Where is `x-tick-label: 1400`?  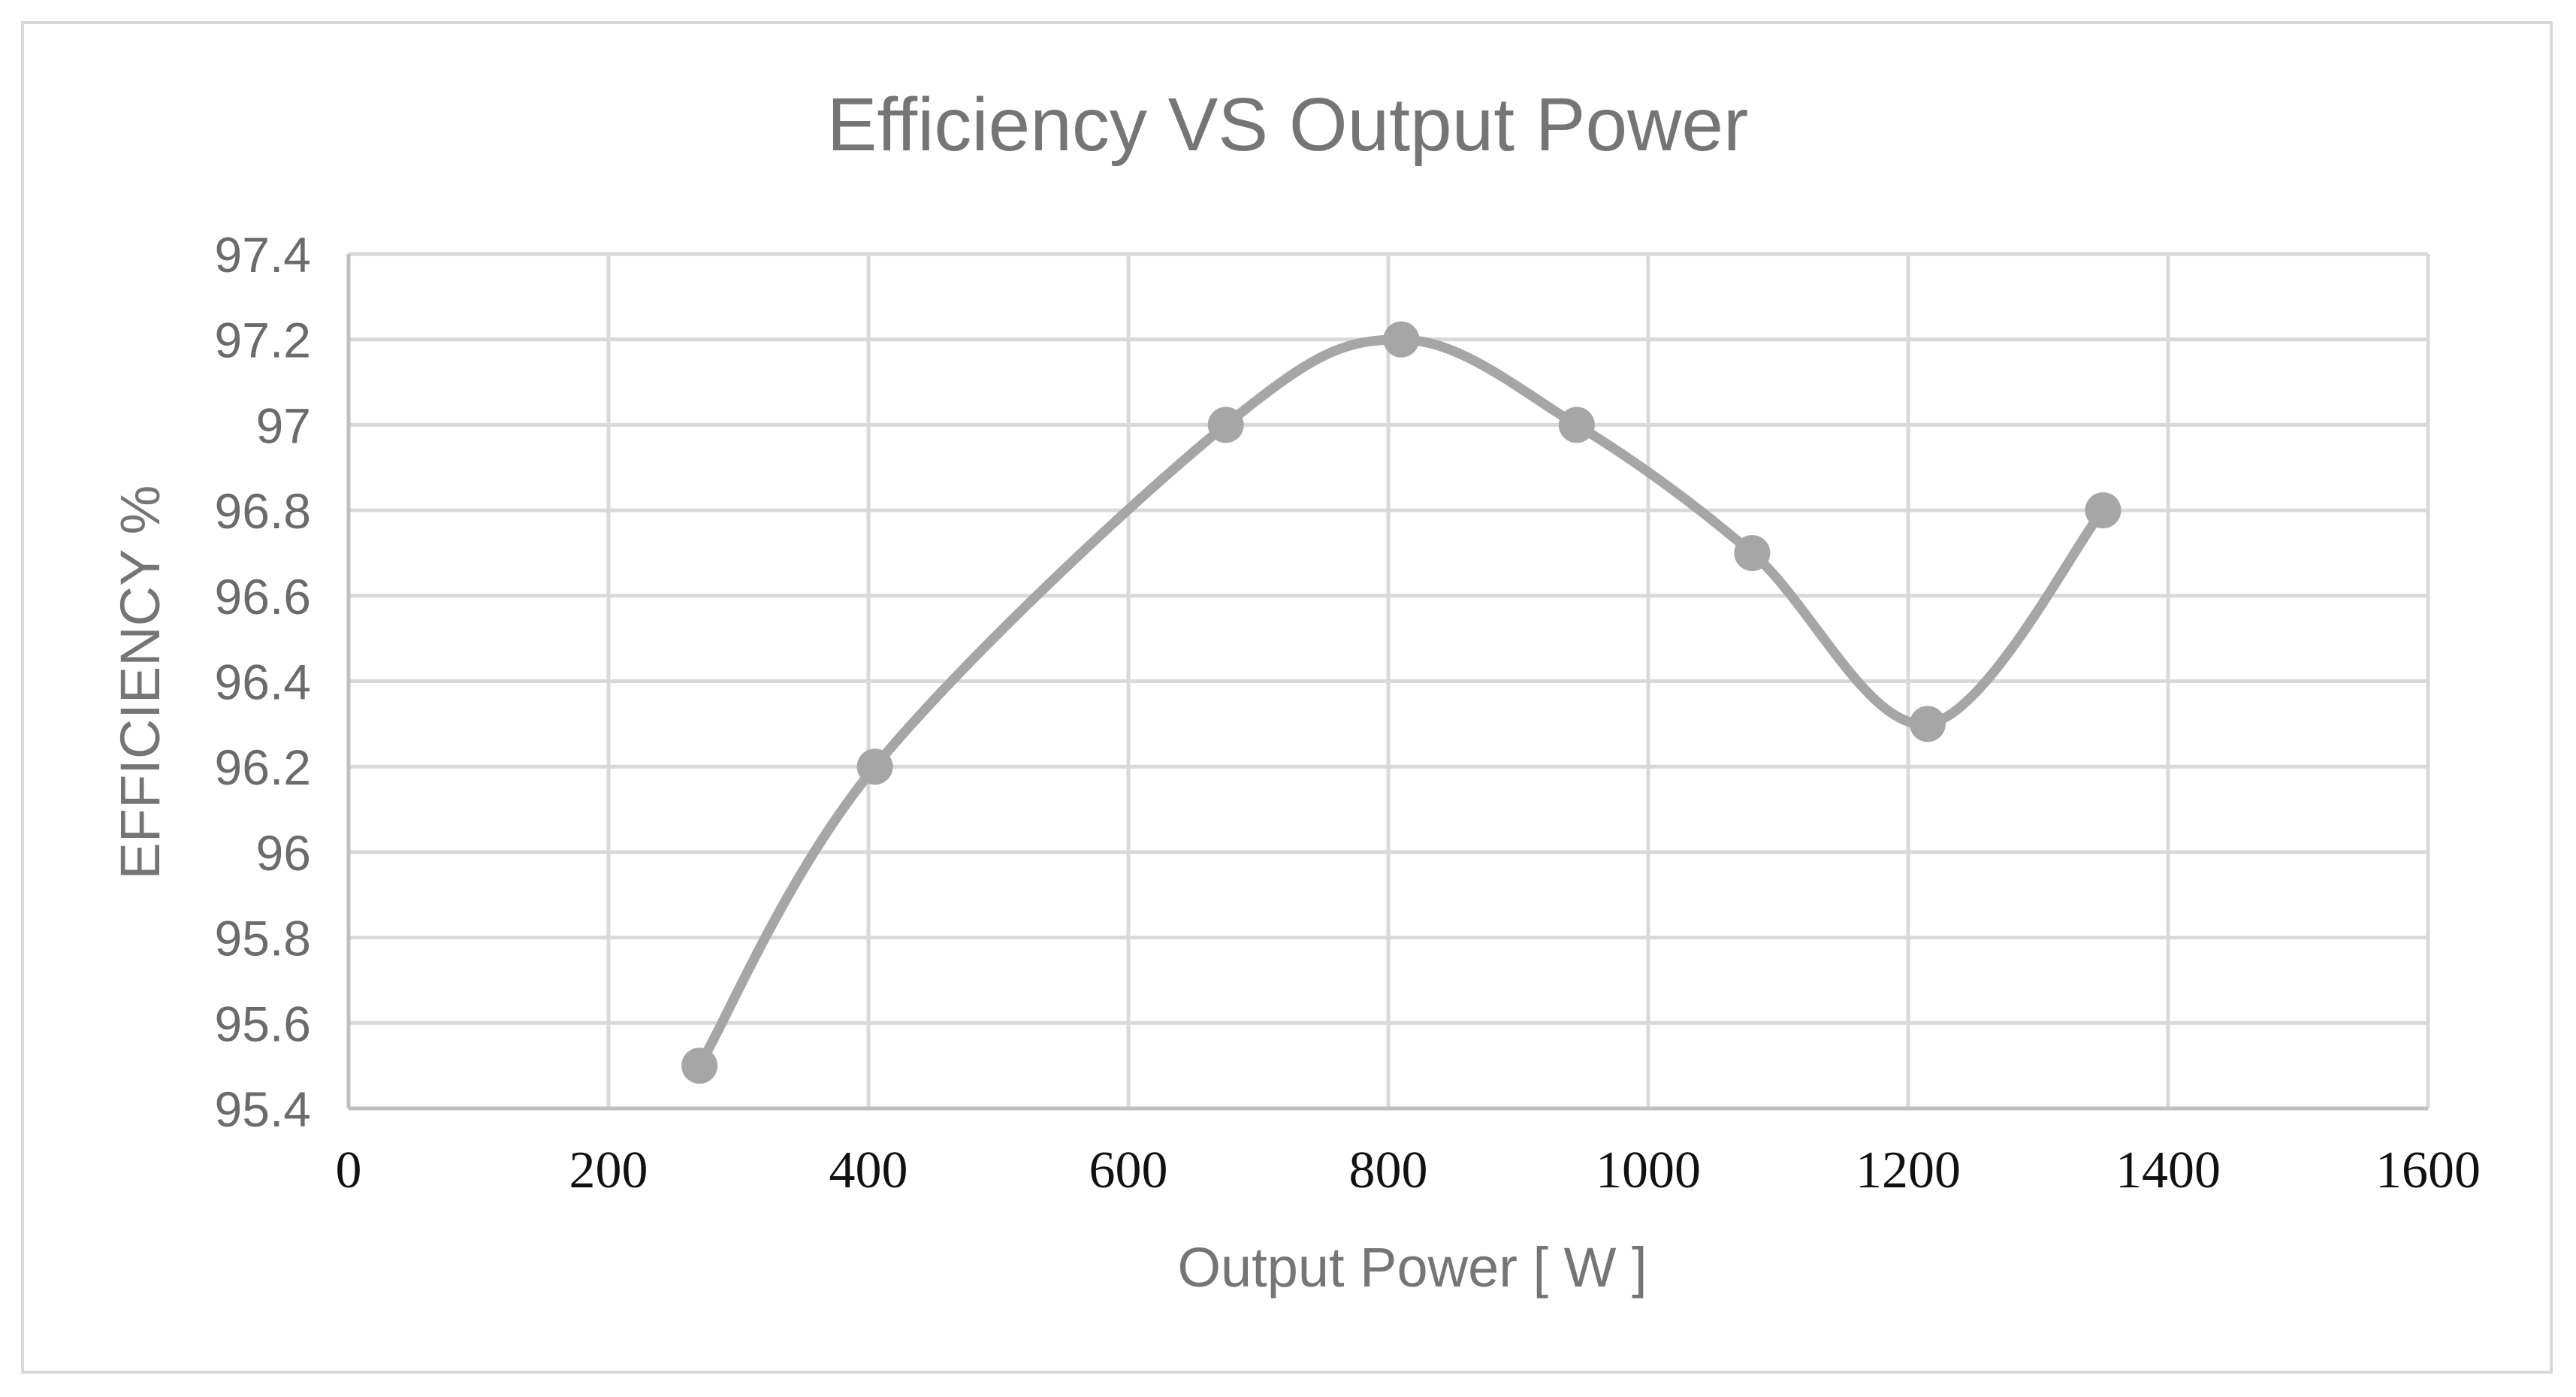 x-tick-label: 1400 is located at coordinates (2168, 1170).